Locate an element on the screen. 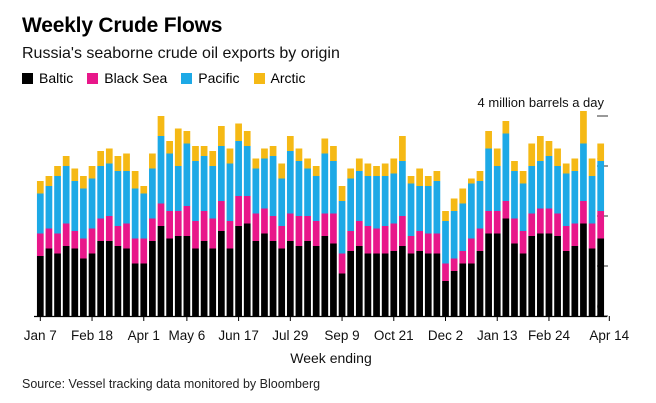 This screenshot has width=656, height=403. x-tick-label-7: Oct 21 is located at coordinates (394, 335).